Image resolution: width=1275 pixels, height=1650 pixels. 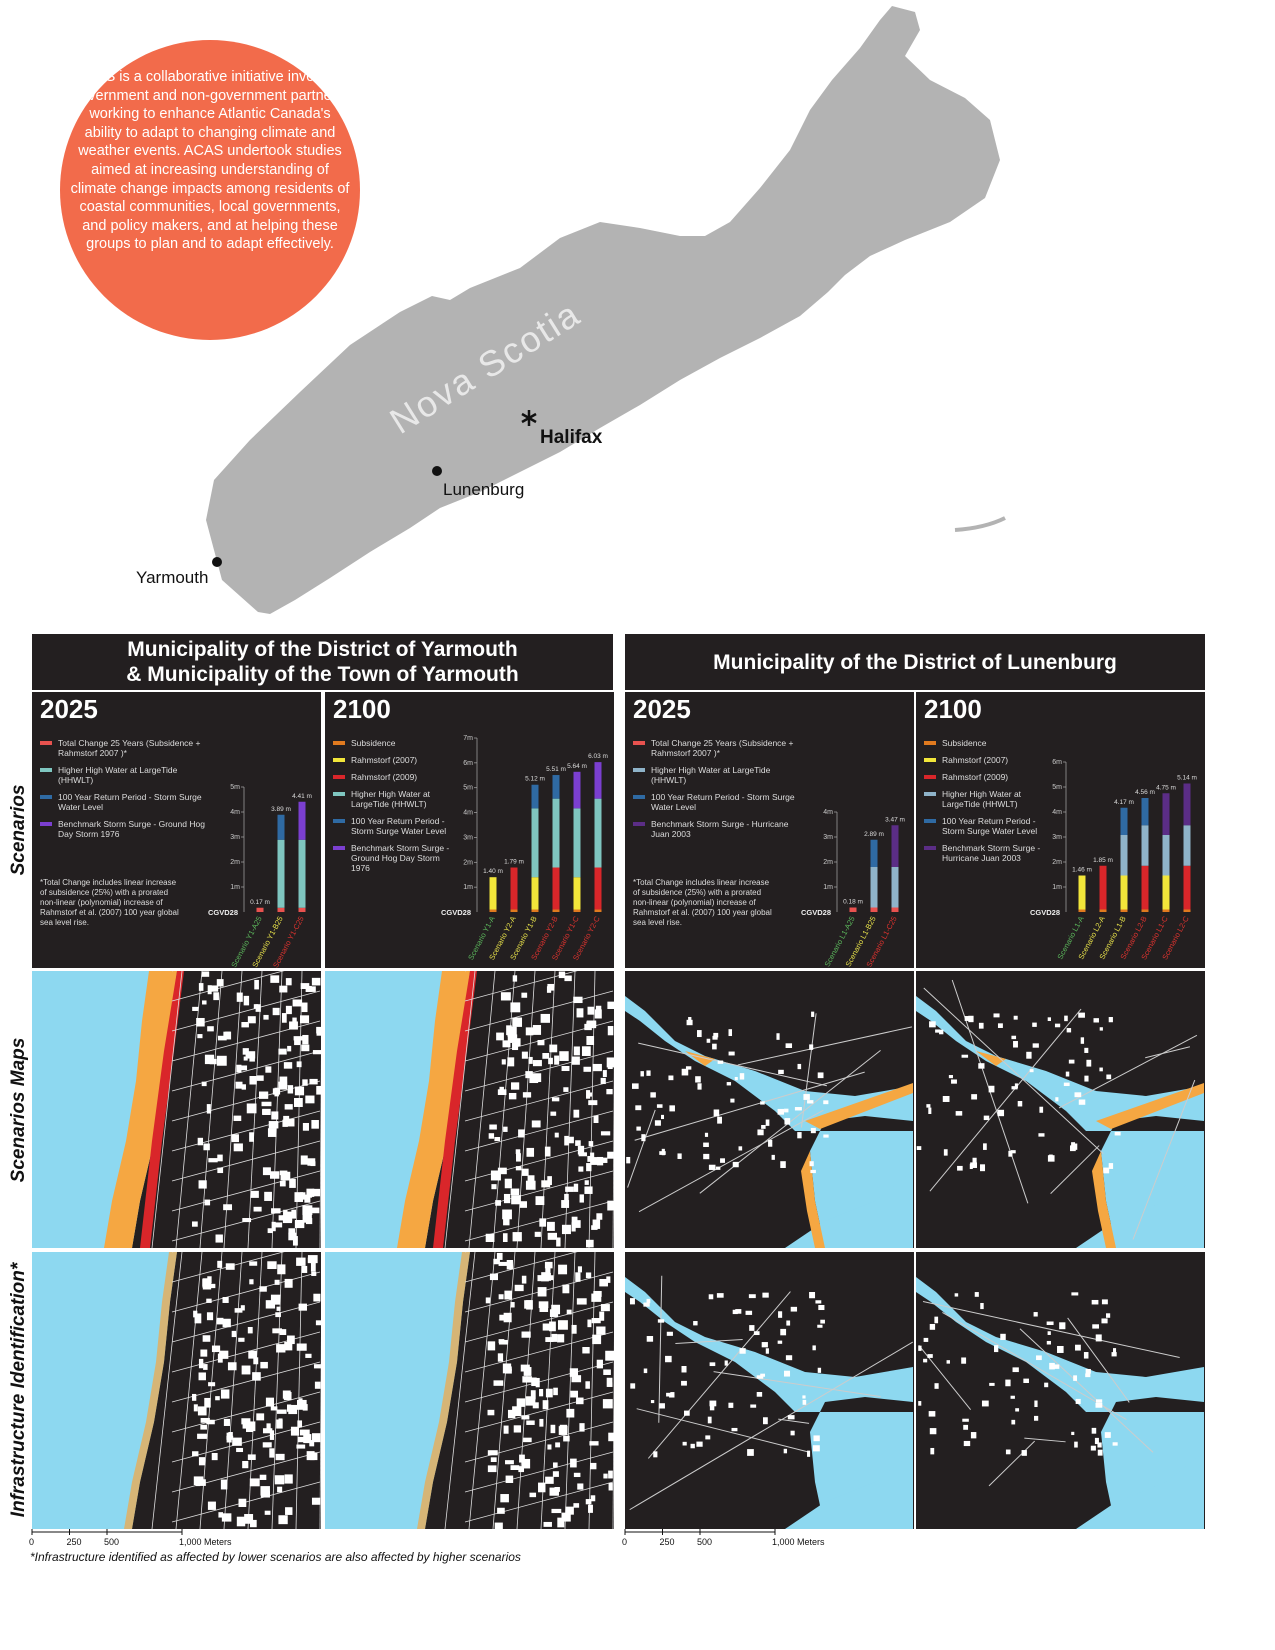 What do you see at coordinates (176, 1390) in the screenshot?
I see `map-panel` at bounding box center [176, 1390].